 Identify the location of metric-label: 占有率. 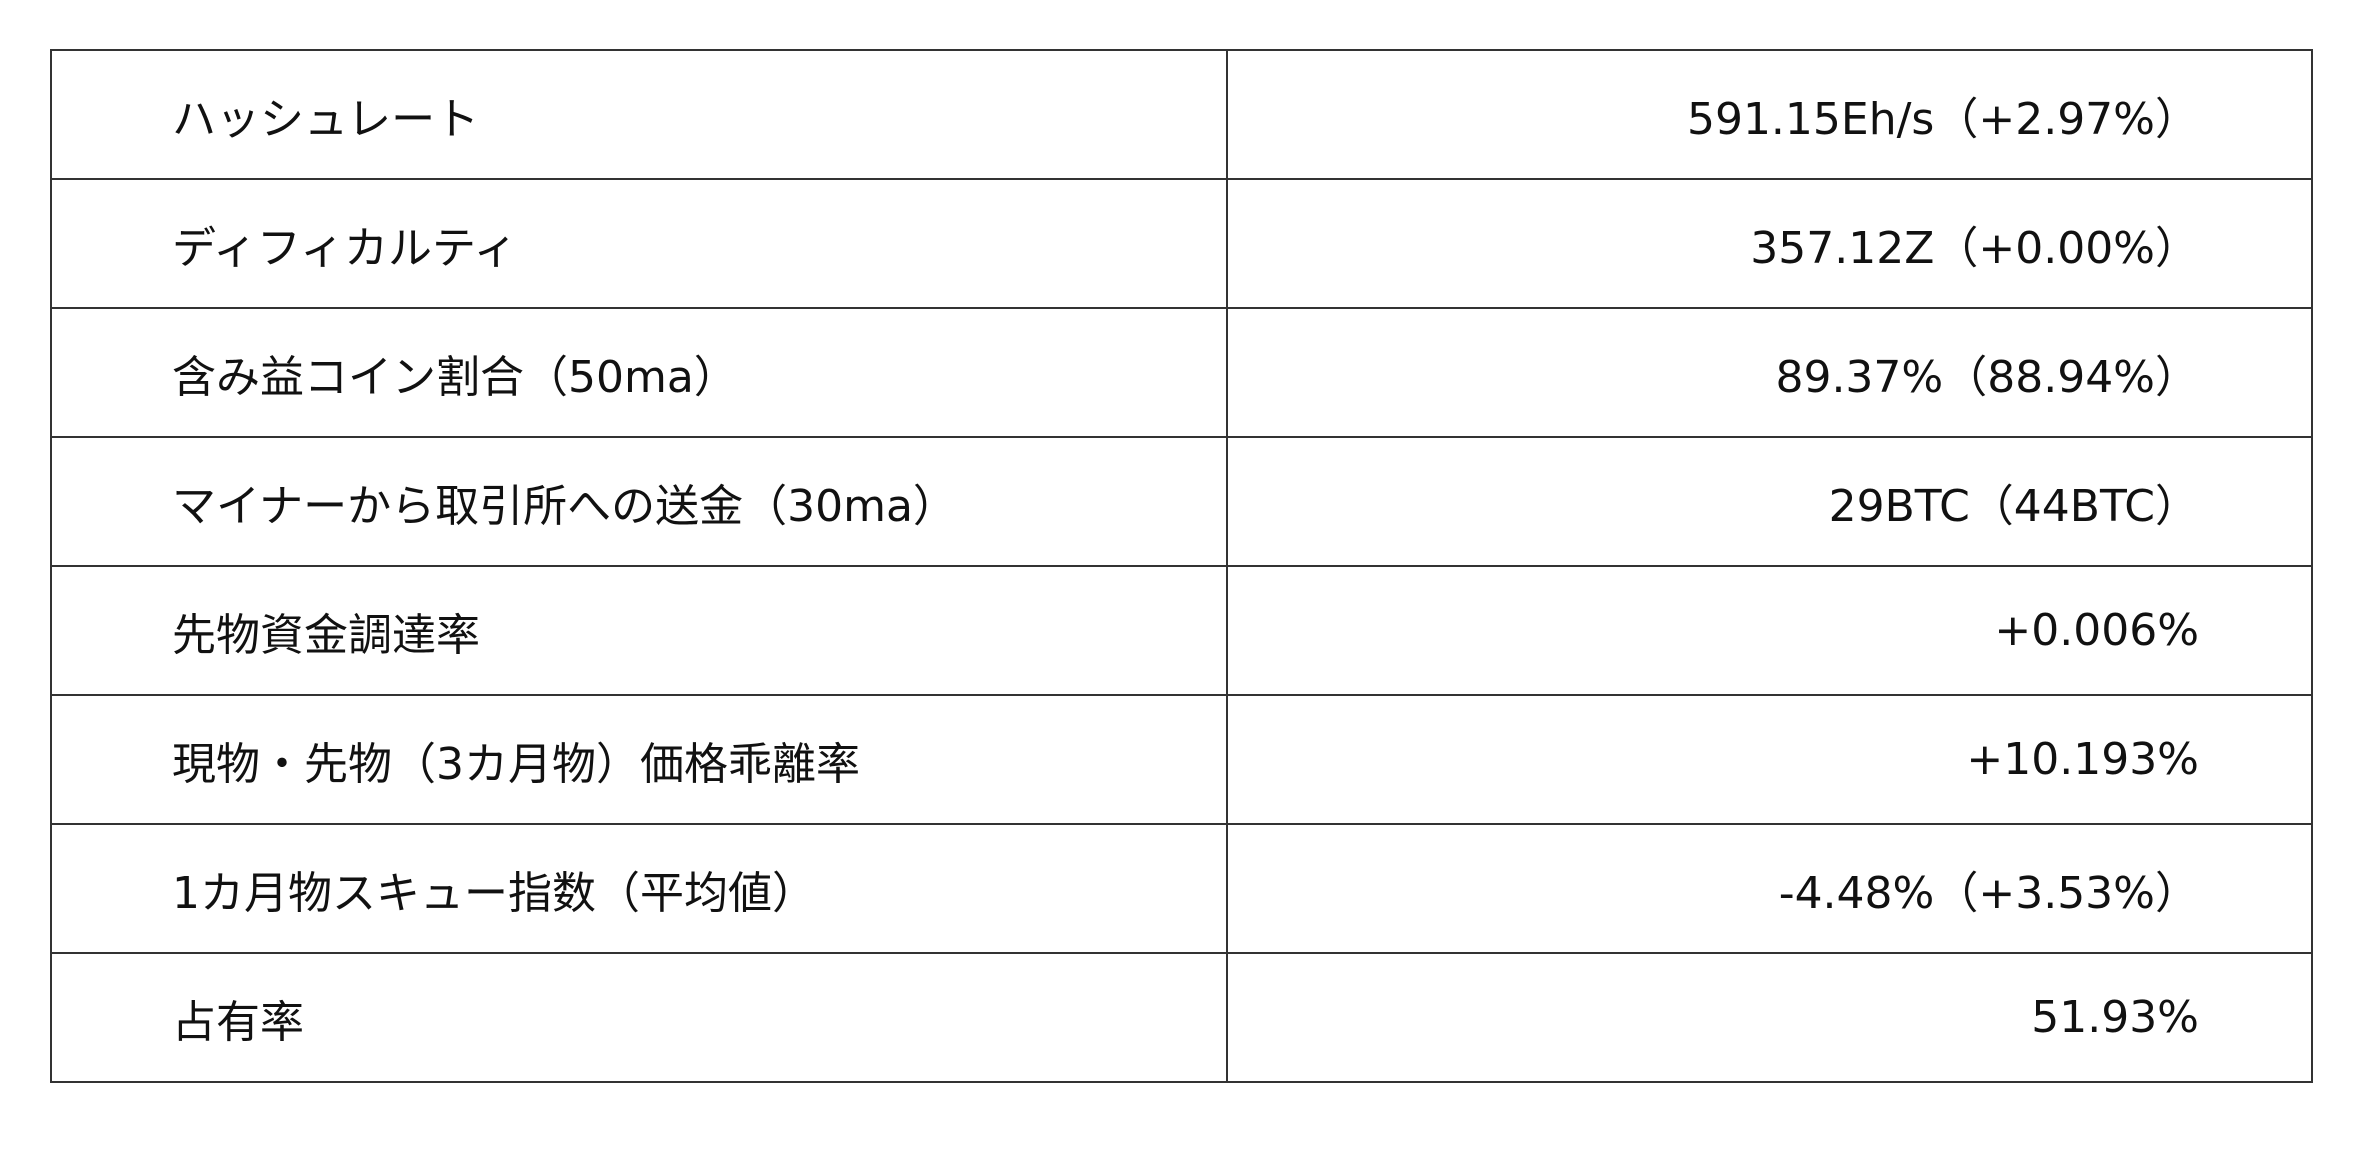
(639, 1017).